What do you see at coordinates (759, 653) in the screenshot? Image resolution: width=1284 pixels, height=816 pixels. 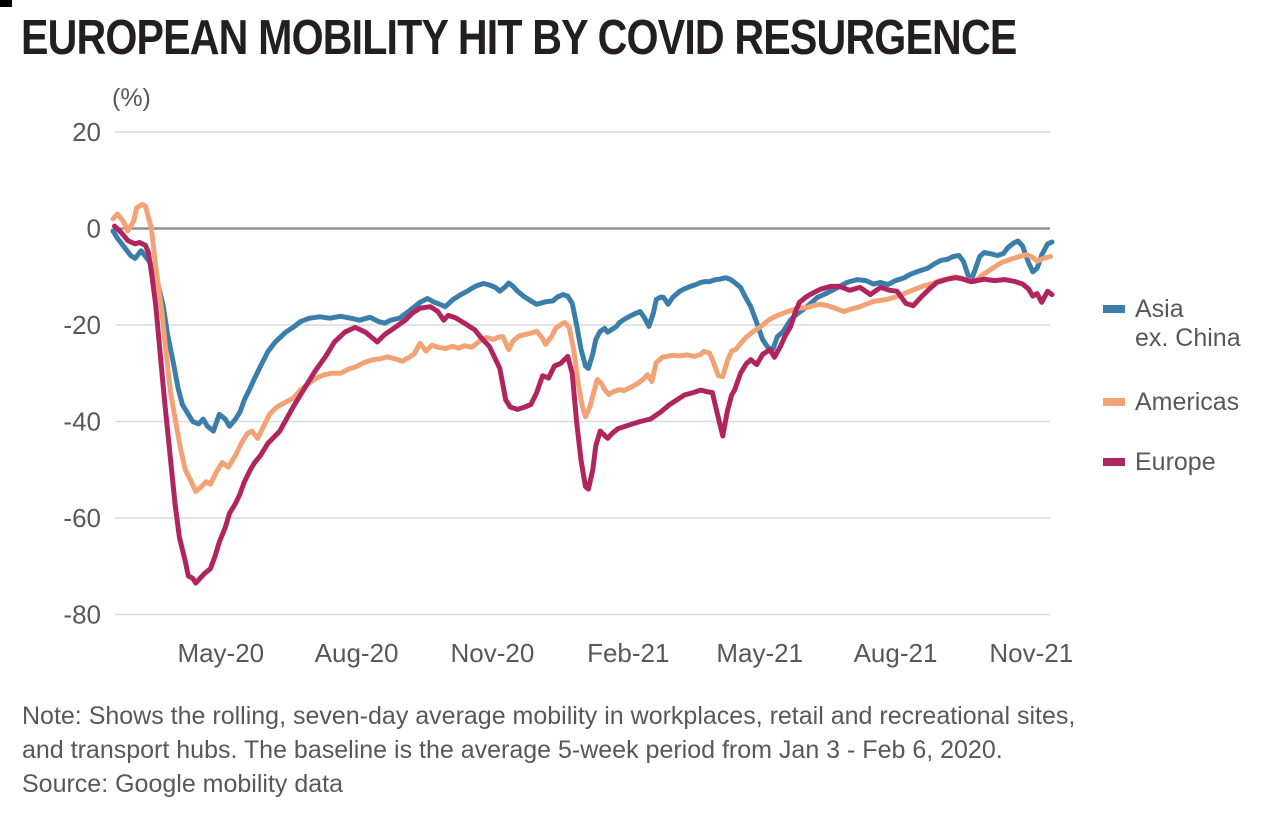 I see `x-tick-label: May-21` at bounding box center [759, 653].